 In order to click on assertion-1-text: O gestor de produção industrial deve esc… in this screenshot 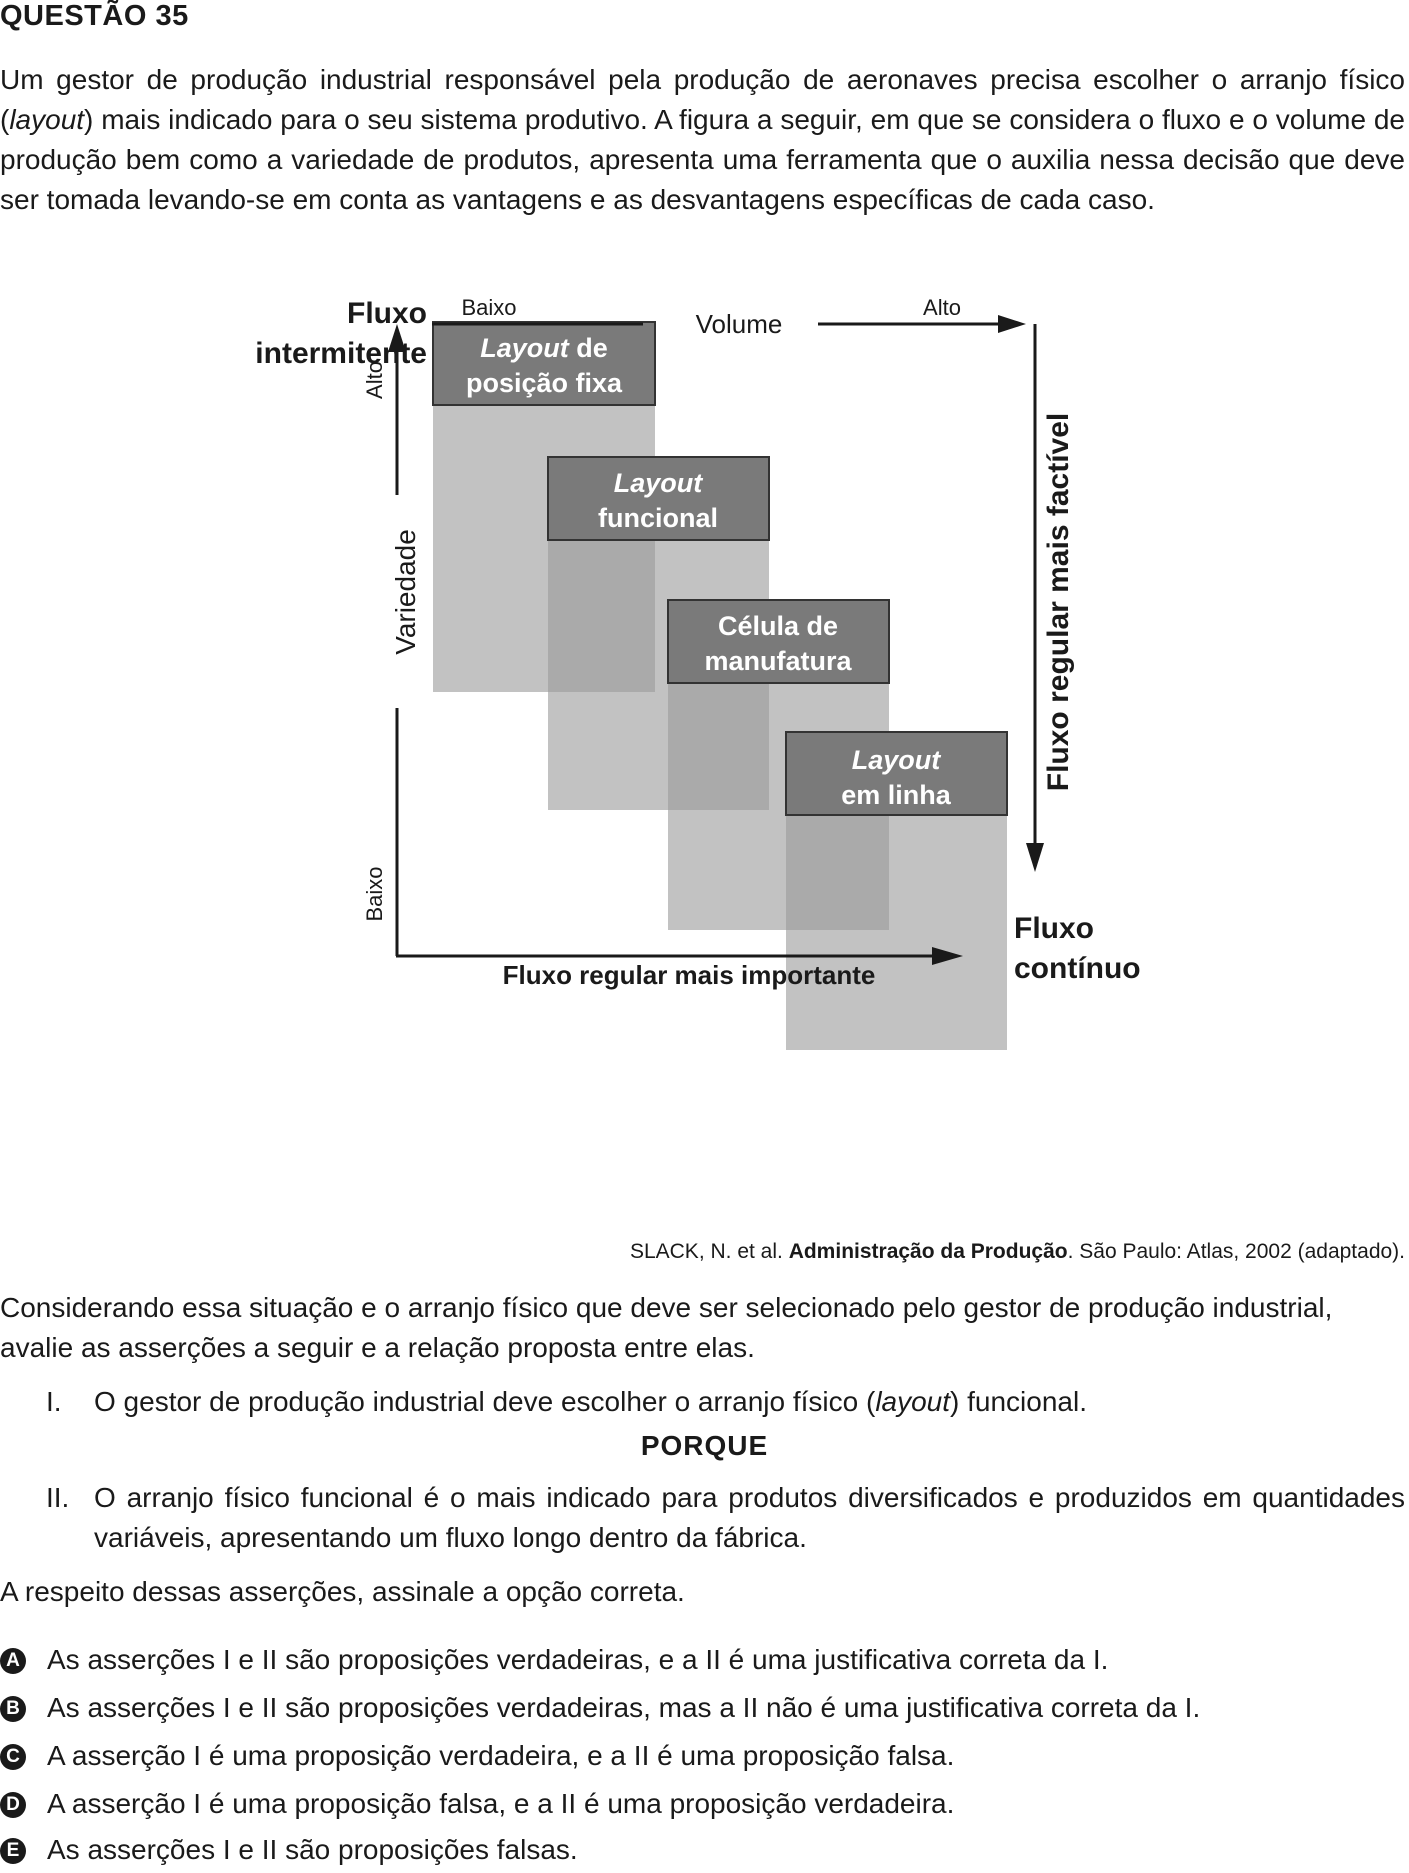, I will do `click(749, 1402)`.